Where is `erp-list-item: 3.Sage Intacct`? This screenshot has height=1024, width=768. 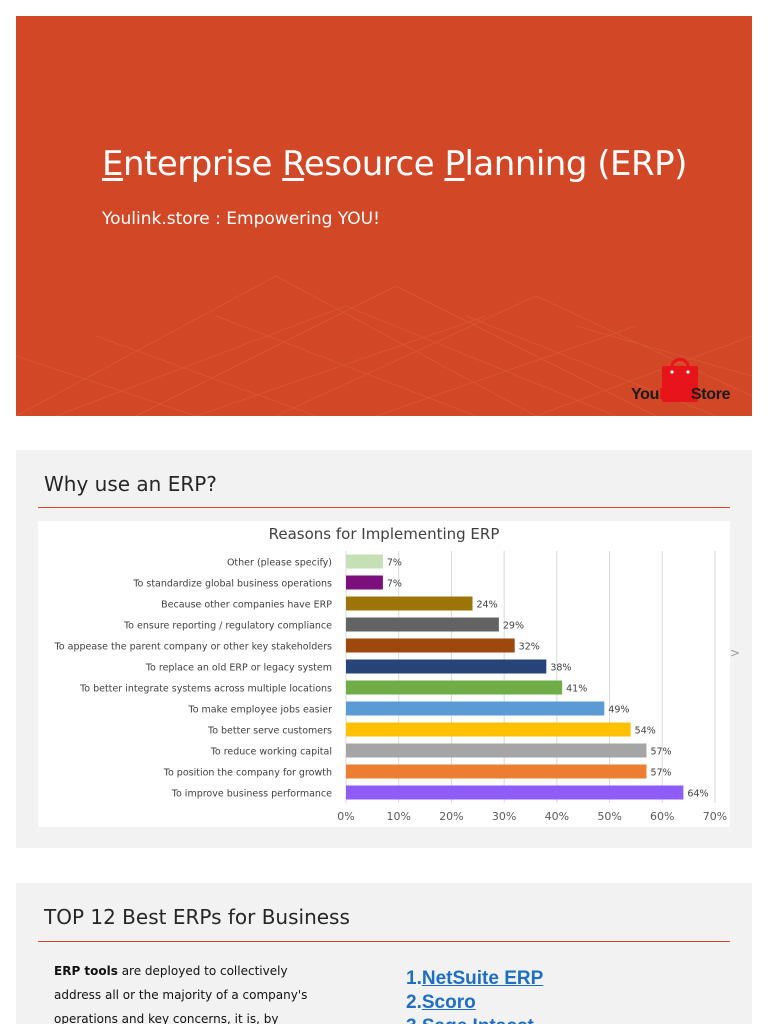
erp-list-item: 3.Sage Intacct is located at coordinates (474, 1019).